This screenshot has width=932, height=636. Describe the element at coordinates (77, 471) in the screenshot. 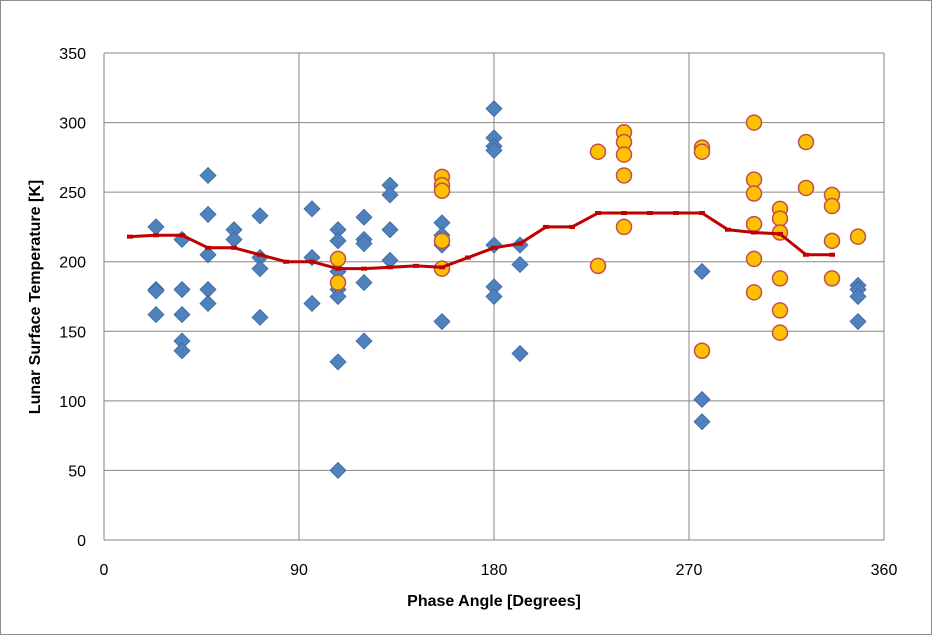

I see `y-tick-label: 50` at that location.